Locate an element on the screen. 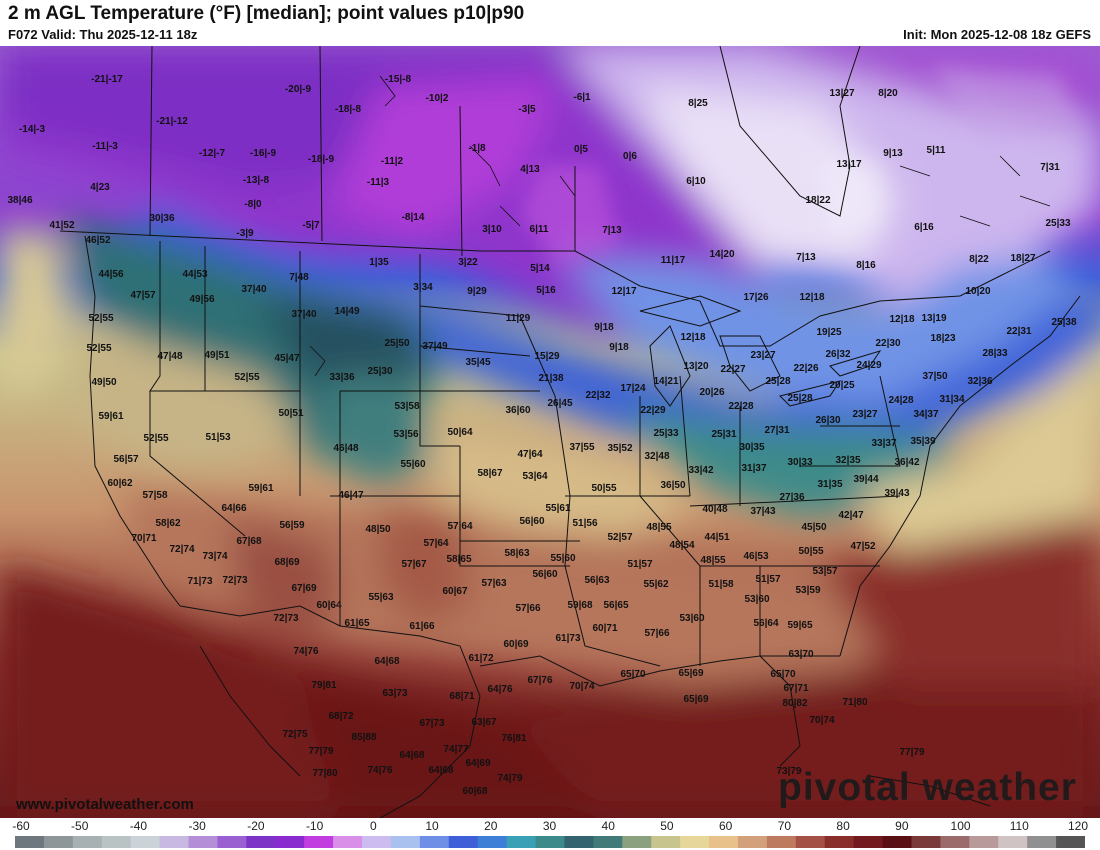  point-value-label: 65|69 is located at coordinates (690, 673).